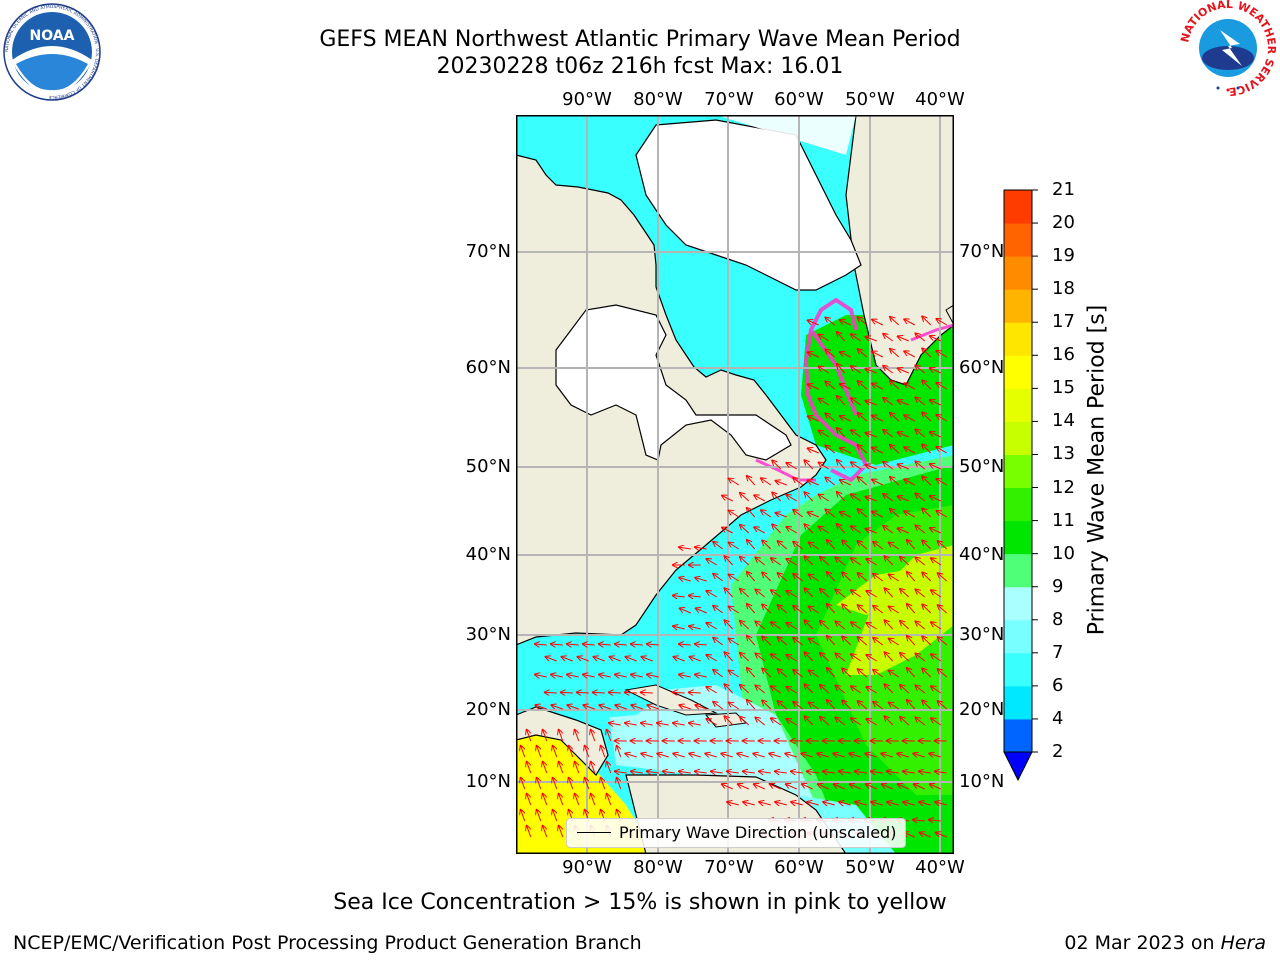 This screenshot has height=960, width=1280. Describe the element at coordinates (940, 867) in the screenshot. I see `lon-label-bottom-40w: 40°W` at that location.